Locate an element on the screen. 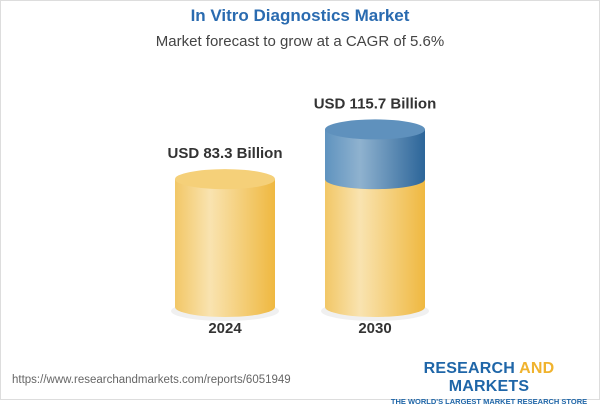  cylinder-base-segment-body is located at coordinates (375, 248).